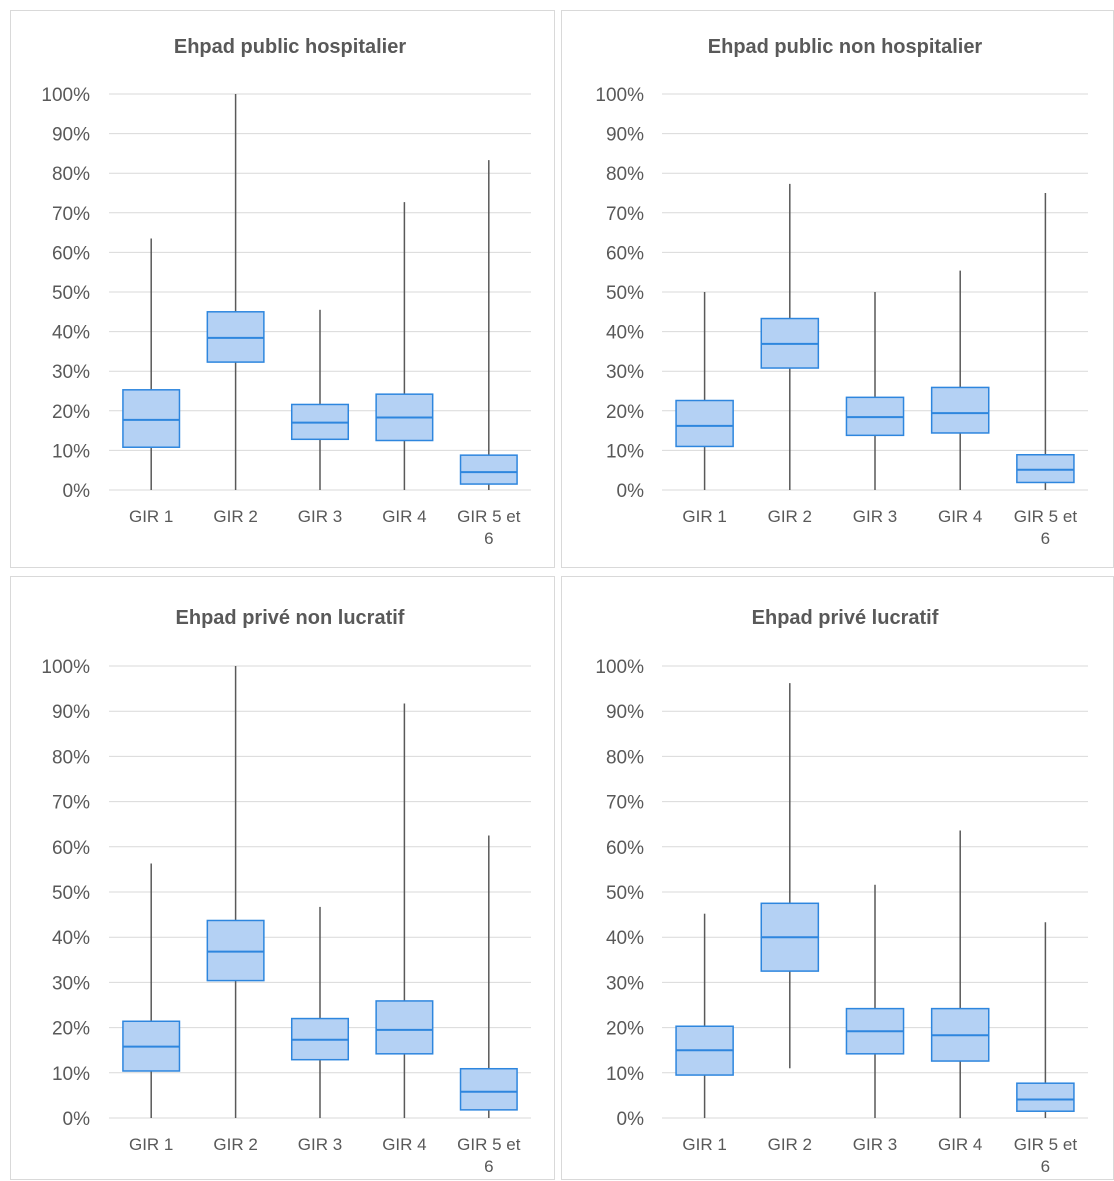 This screenshot has width=1114, height=1181. Describe the element at coordinates (845, 47) in the screenshot. I see `chart-title: Ehpad public non hospitalier` at that location.